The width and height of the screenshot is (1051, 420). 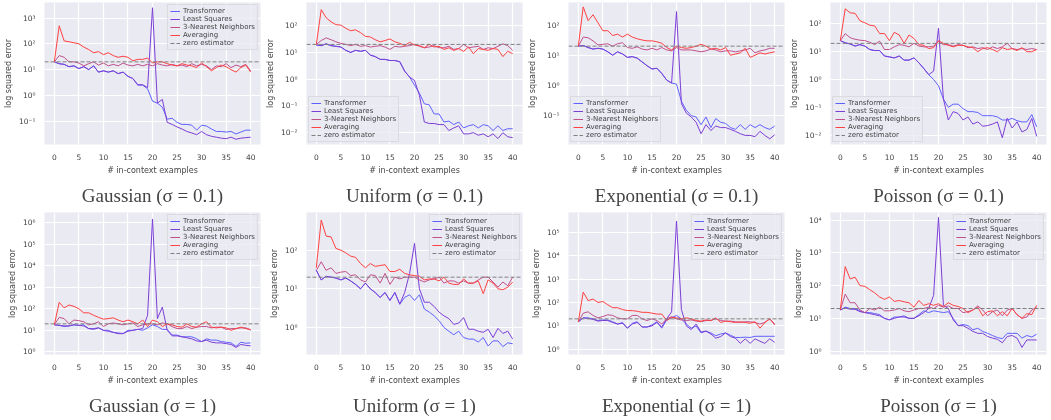 What do you see at coordinates (414, 195) in the screenshot?
I see `text: Uniform (σ = 0.1)` at bounding box center [414, 195].